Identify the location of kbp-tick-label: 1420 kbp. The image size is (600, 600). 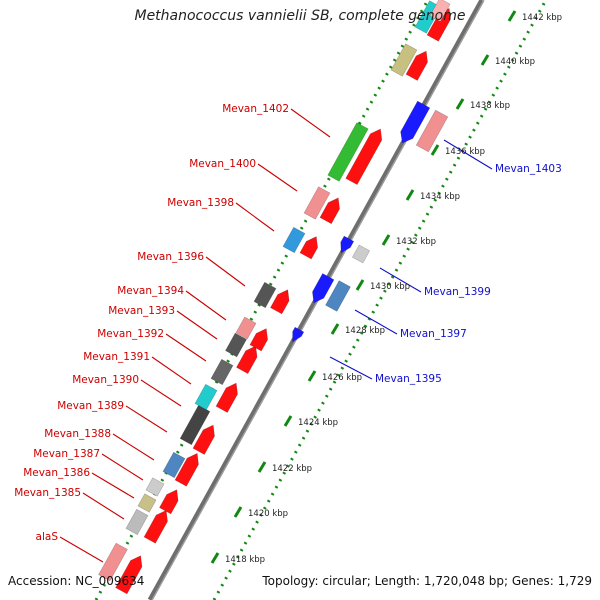
(268, 514).